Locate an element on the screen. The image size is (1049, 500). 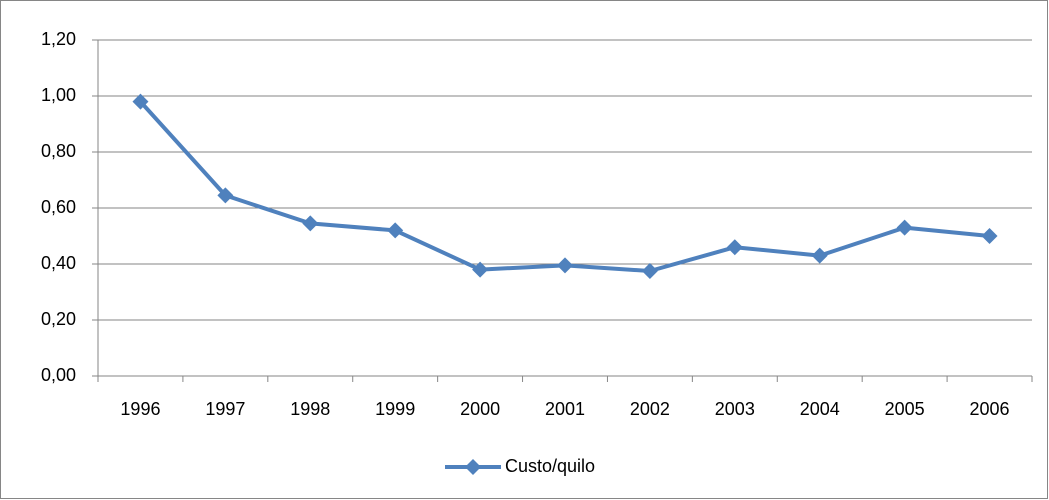
y-tick-label: 1,20 is located at coordinates (58, 39).